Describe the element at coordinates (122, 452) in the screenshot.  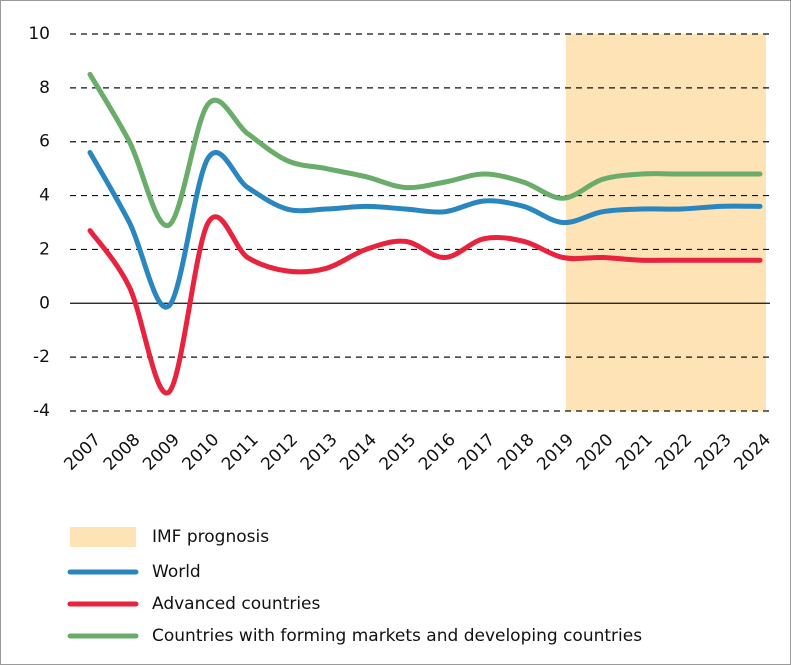
I see `x-tick-label: 2008` at that location.